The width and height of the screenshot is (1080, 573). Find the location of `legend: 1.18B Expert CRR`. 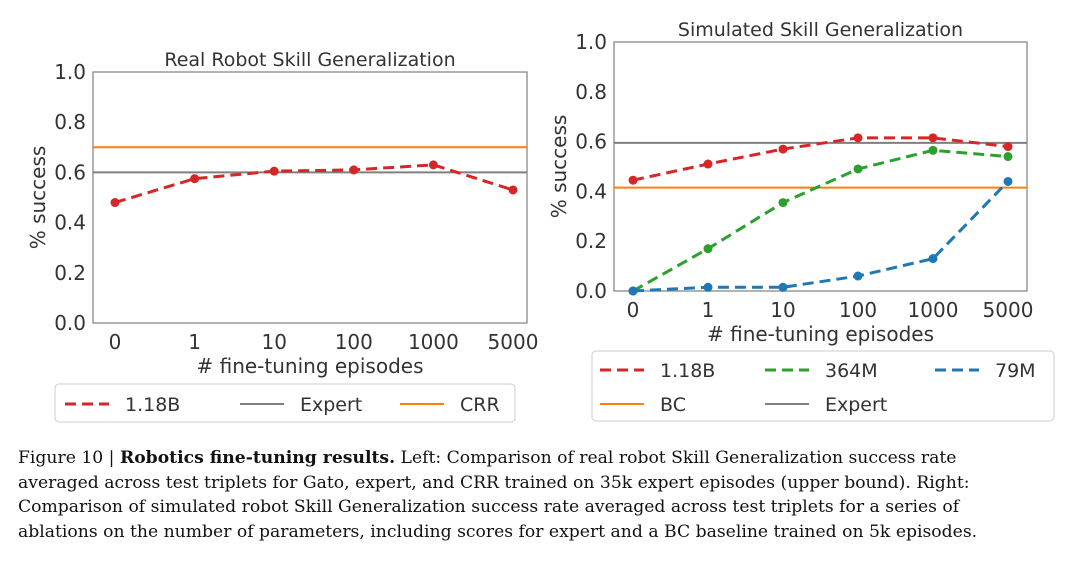

legend: 1.18B Expert CRR is located at coordinates (285, 403).